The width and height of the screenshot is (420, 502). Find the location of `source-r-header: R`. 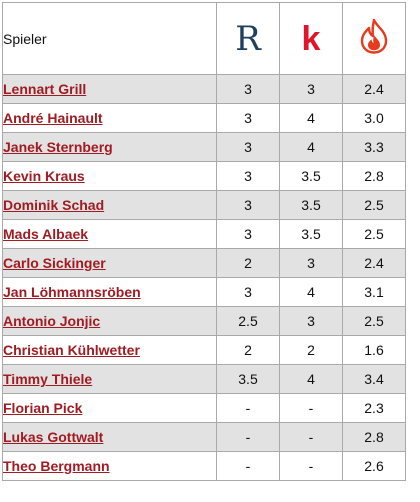

source-r-header: R is located at coordinates (248, 38).